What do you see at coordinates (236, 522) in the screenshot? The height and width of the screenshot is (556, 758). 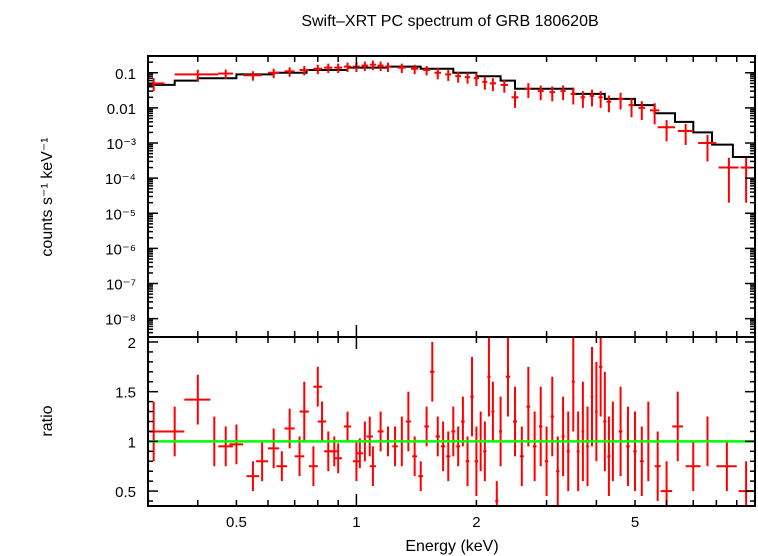 I see `x-tick-label: 0.5` at bounding box center [236, 522].